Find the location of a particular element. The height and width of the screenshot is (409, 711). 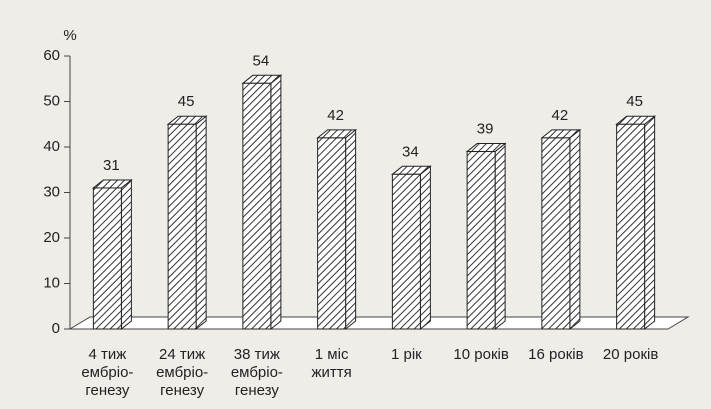

x-tick-label: 4 тиж is located at coordinates (107, 354).